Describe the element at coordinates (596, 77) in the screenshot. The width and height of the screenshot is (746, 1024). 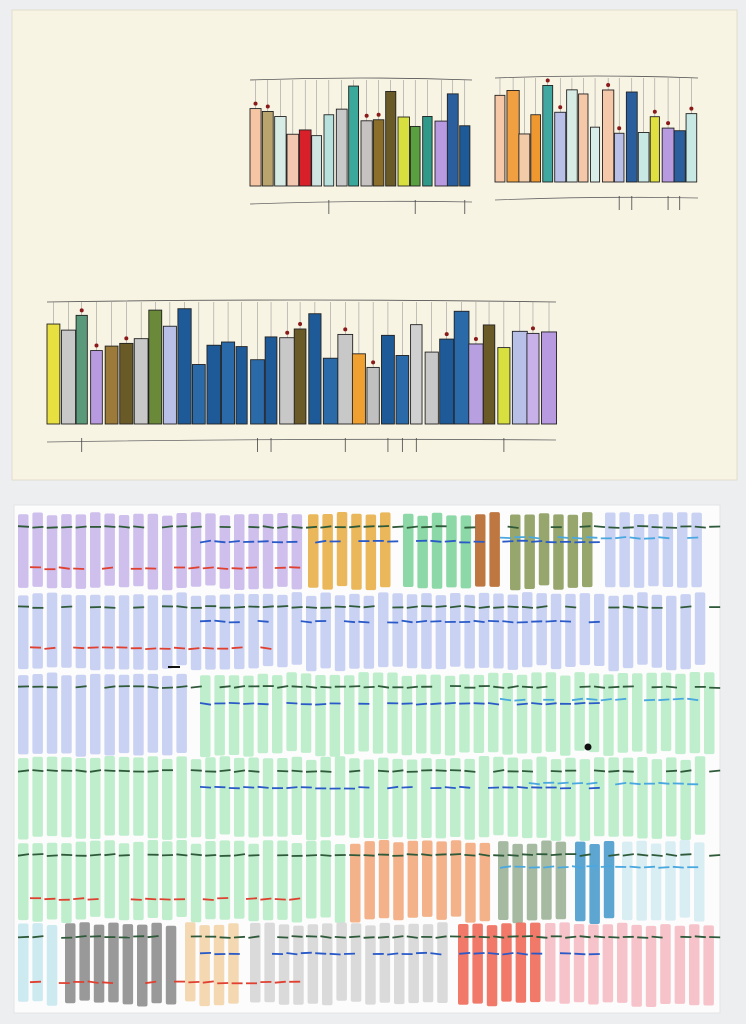
I see `top-rule-line` at that location.